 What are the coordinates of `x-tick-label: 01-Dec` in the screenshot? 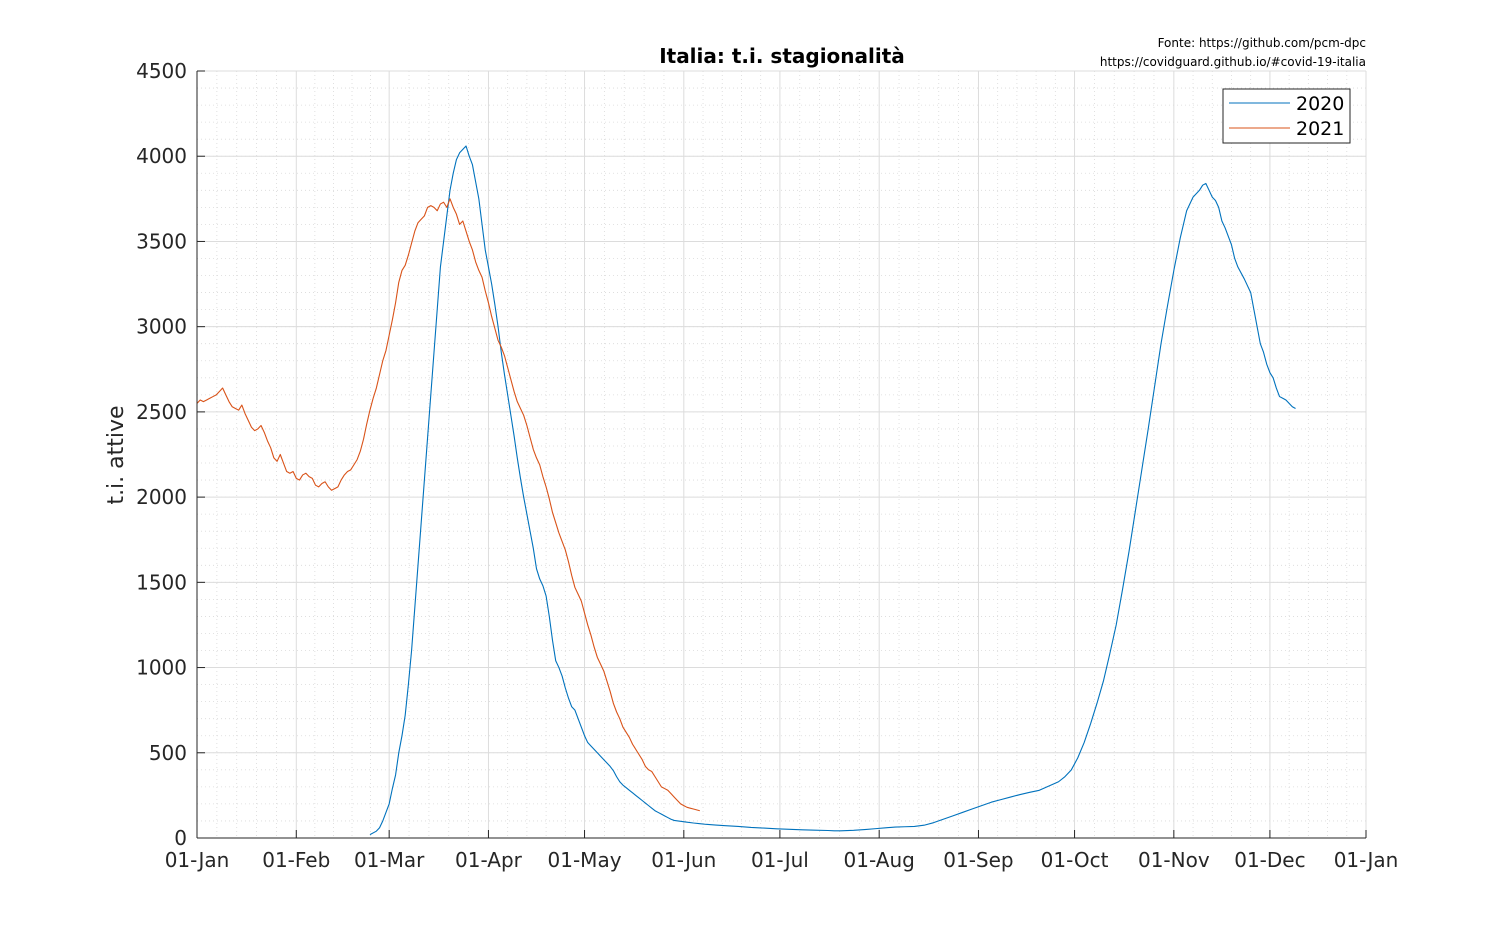 It's located at (1269, 860).